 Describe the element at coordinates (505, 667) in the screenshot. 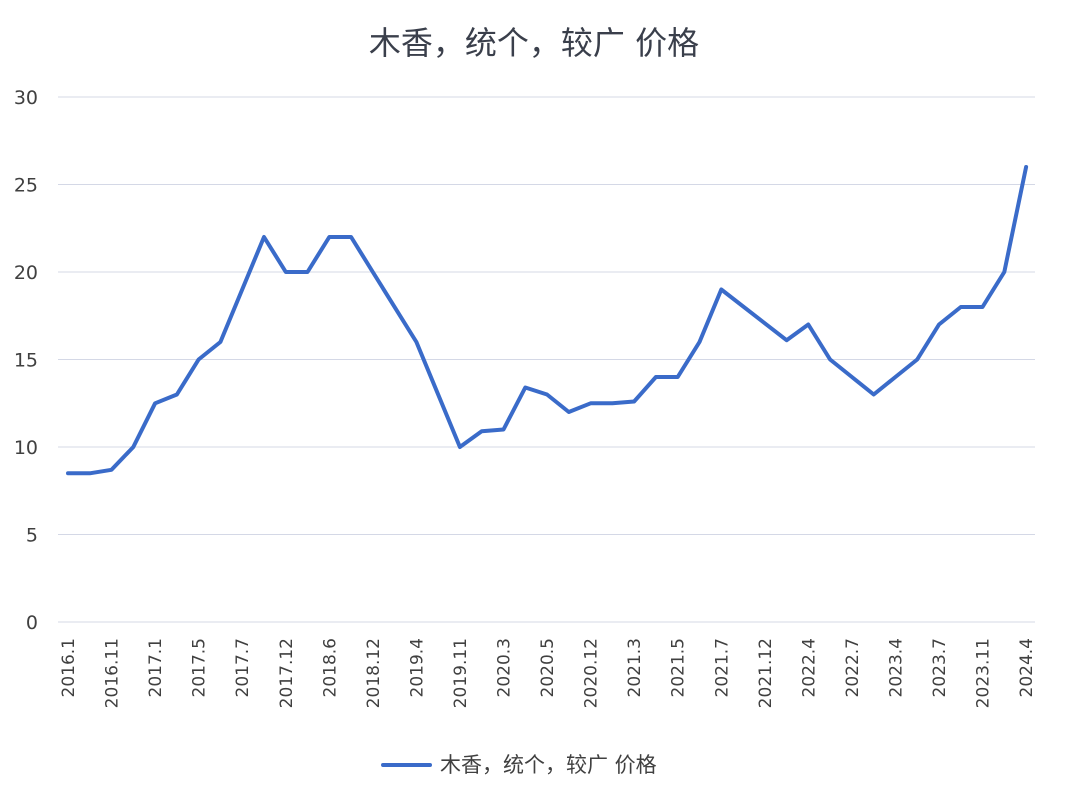

I see `x-tick-label: 2020.3` at that location.